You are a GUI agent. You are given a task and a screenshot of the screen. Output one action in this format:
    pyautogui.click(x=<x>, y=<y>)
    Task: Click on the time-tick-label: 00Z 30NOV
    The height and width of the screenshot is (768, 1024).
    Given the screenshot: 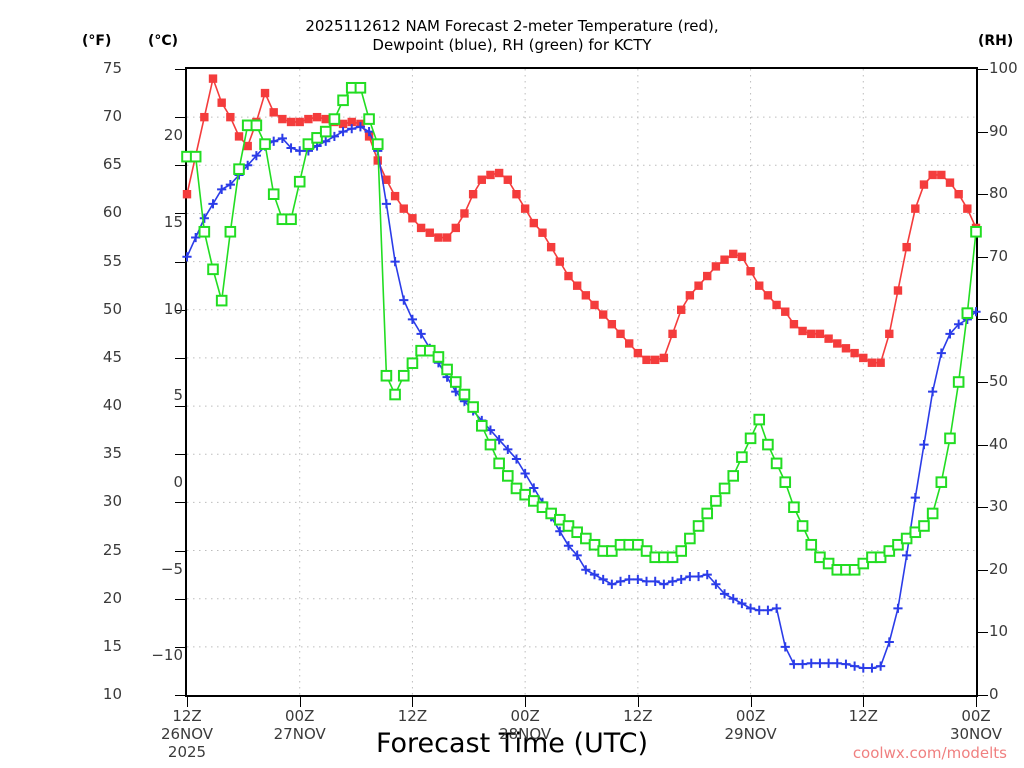 What is the action you would take?
    pyautogui.click(x=976, y=725)
    